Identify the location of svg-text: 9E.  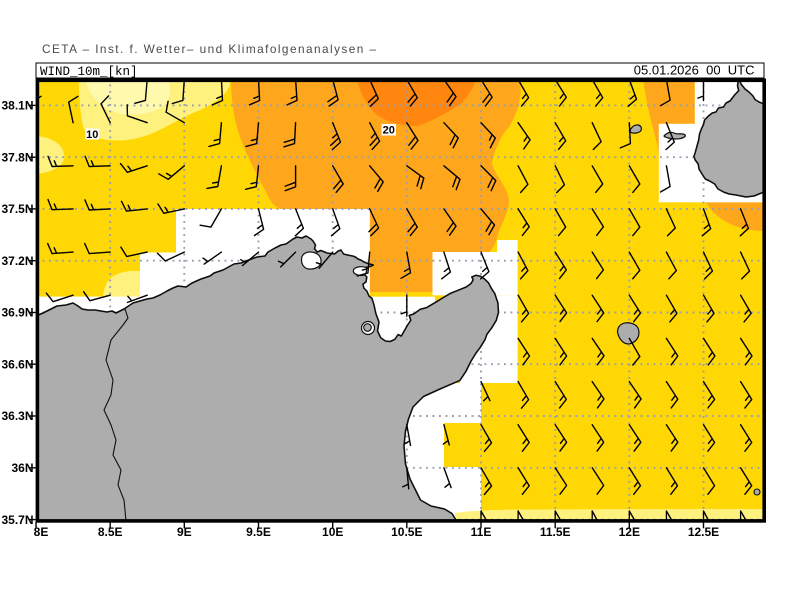
(184, 532).